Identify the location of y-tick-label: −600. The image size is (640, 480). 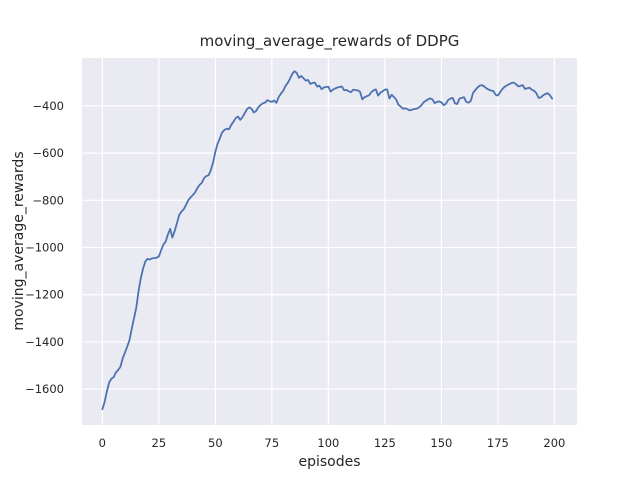
(48, 153).